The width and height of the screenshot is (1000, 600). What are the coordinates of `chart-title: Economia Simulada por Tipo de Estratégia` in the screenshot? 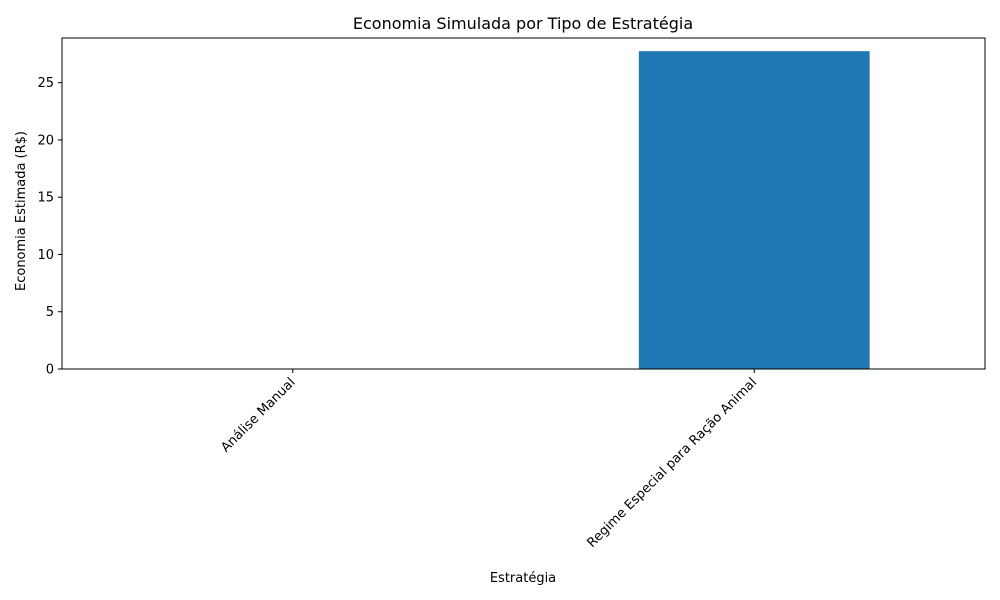 It's located at (523, 23).